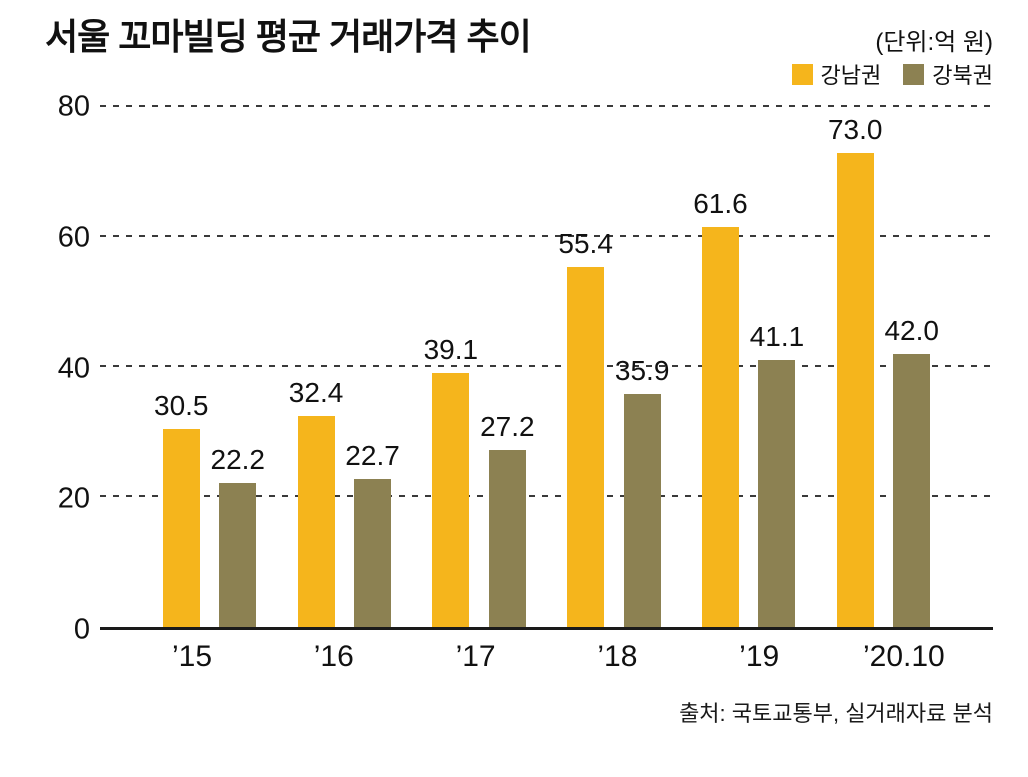  Describe the element at coordinates (585, 243) in the screenshot. I see `value-label: 55.4` at that location.